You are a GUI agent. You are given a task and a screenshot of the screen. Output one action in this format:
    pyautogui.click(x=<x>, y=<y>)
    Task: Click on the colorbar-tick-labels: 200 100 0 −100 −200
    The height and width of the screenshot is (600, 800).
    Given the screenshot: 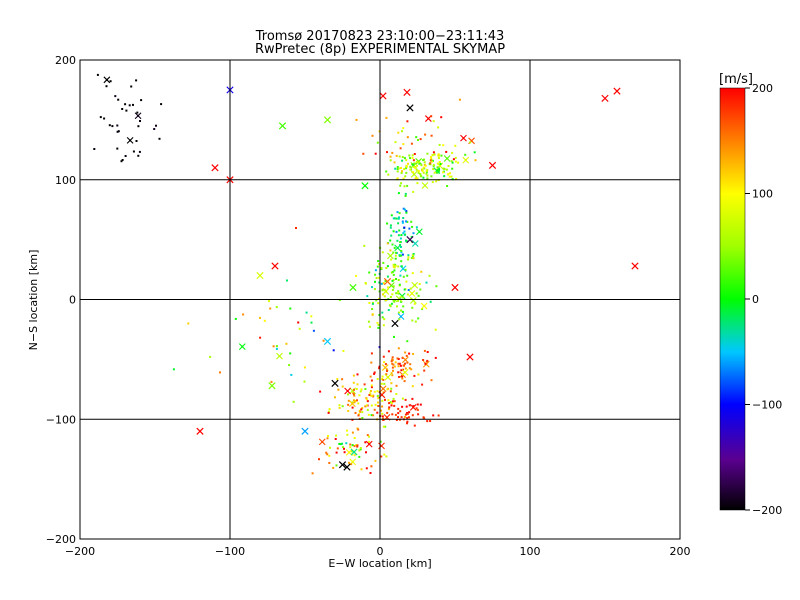 What is the action you would take?
    pyautogui.click(x=763, y=299)
    